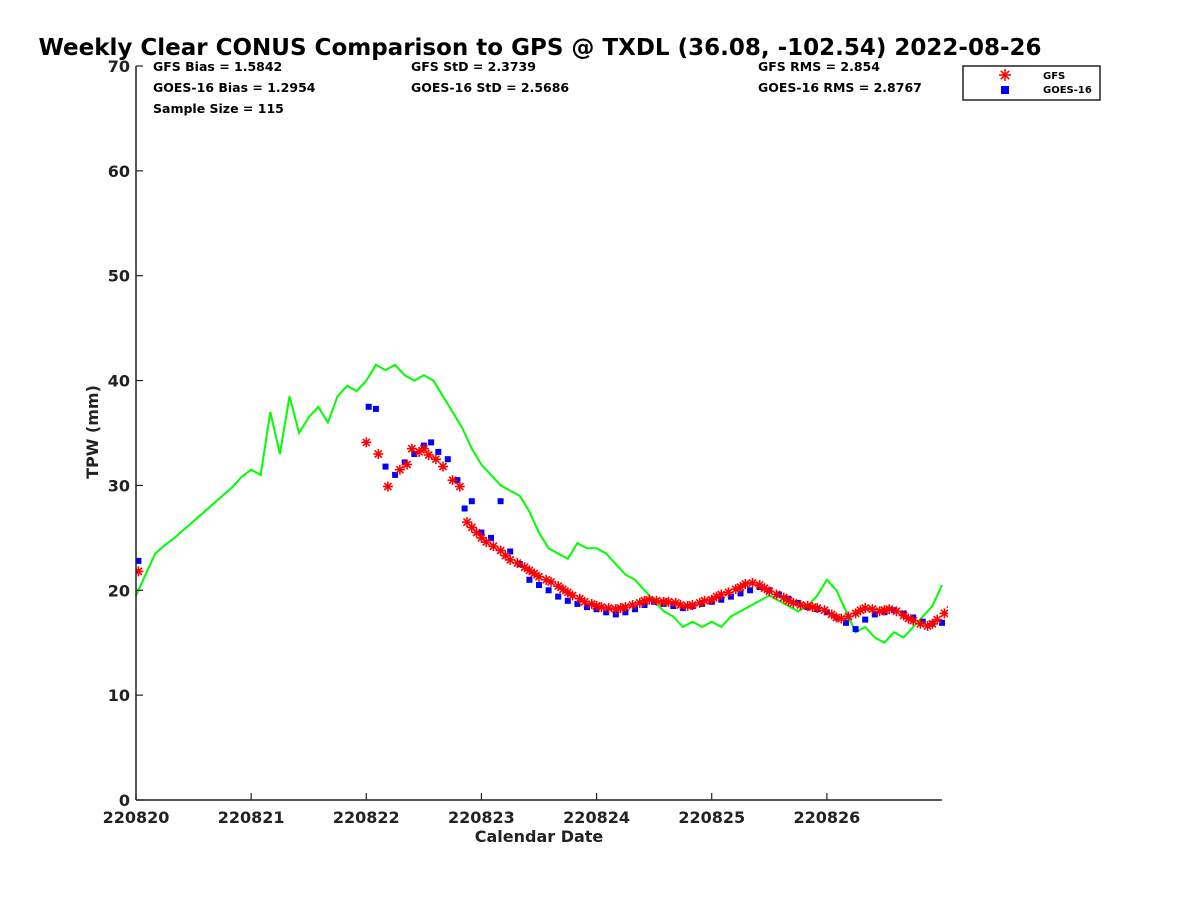  Describe the element at coordinates (481, 817) in the screenshot. I see `x-tick-label: 220823` at that location.